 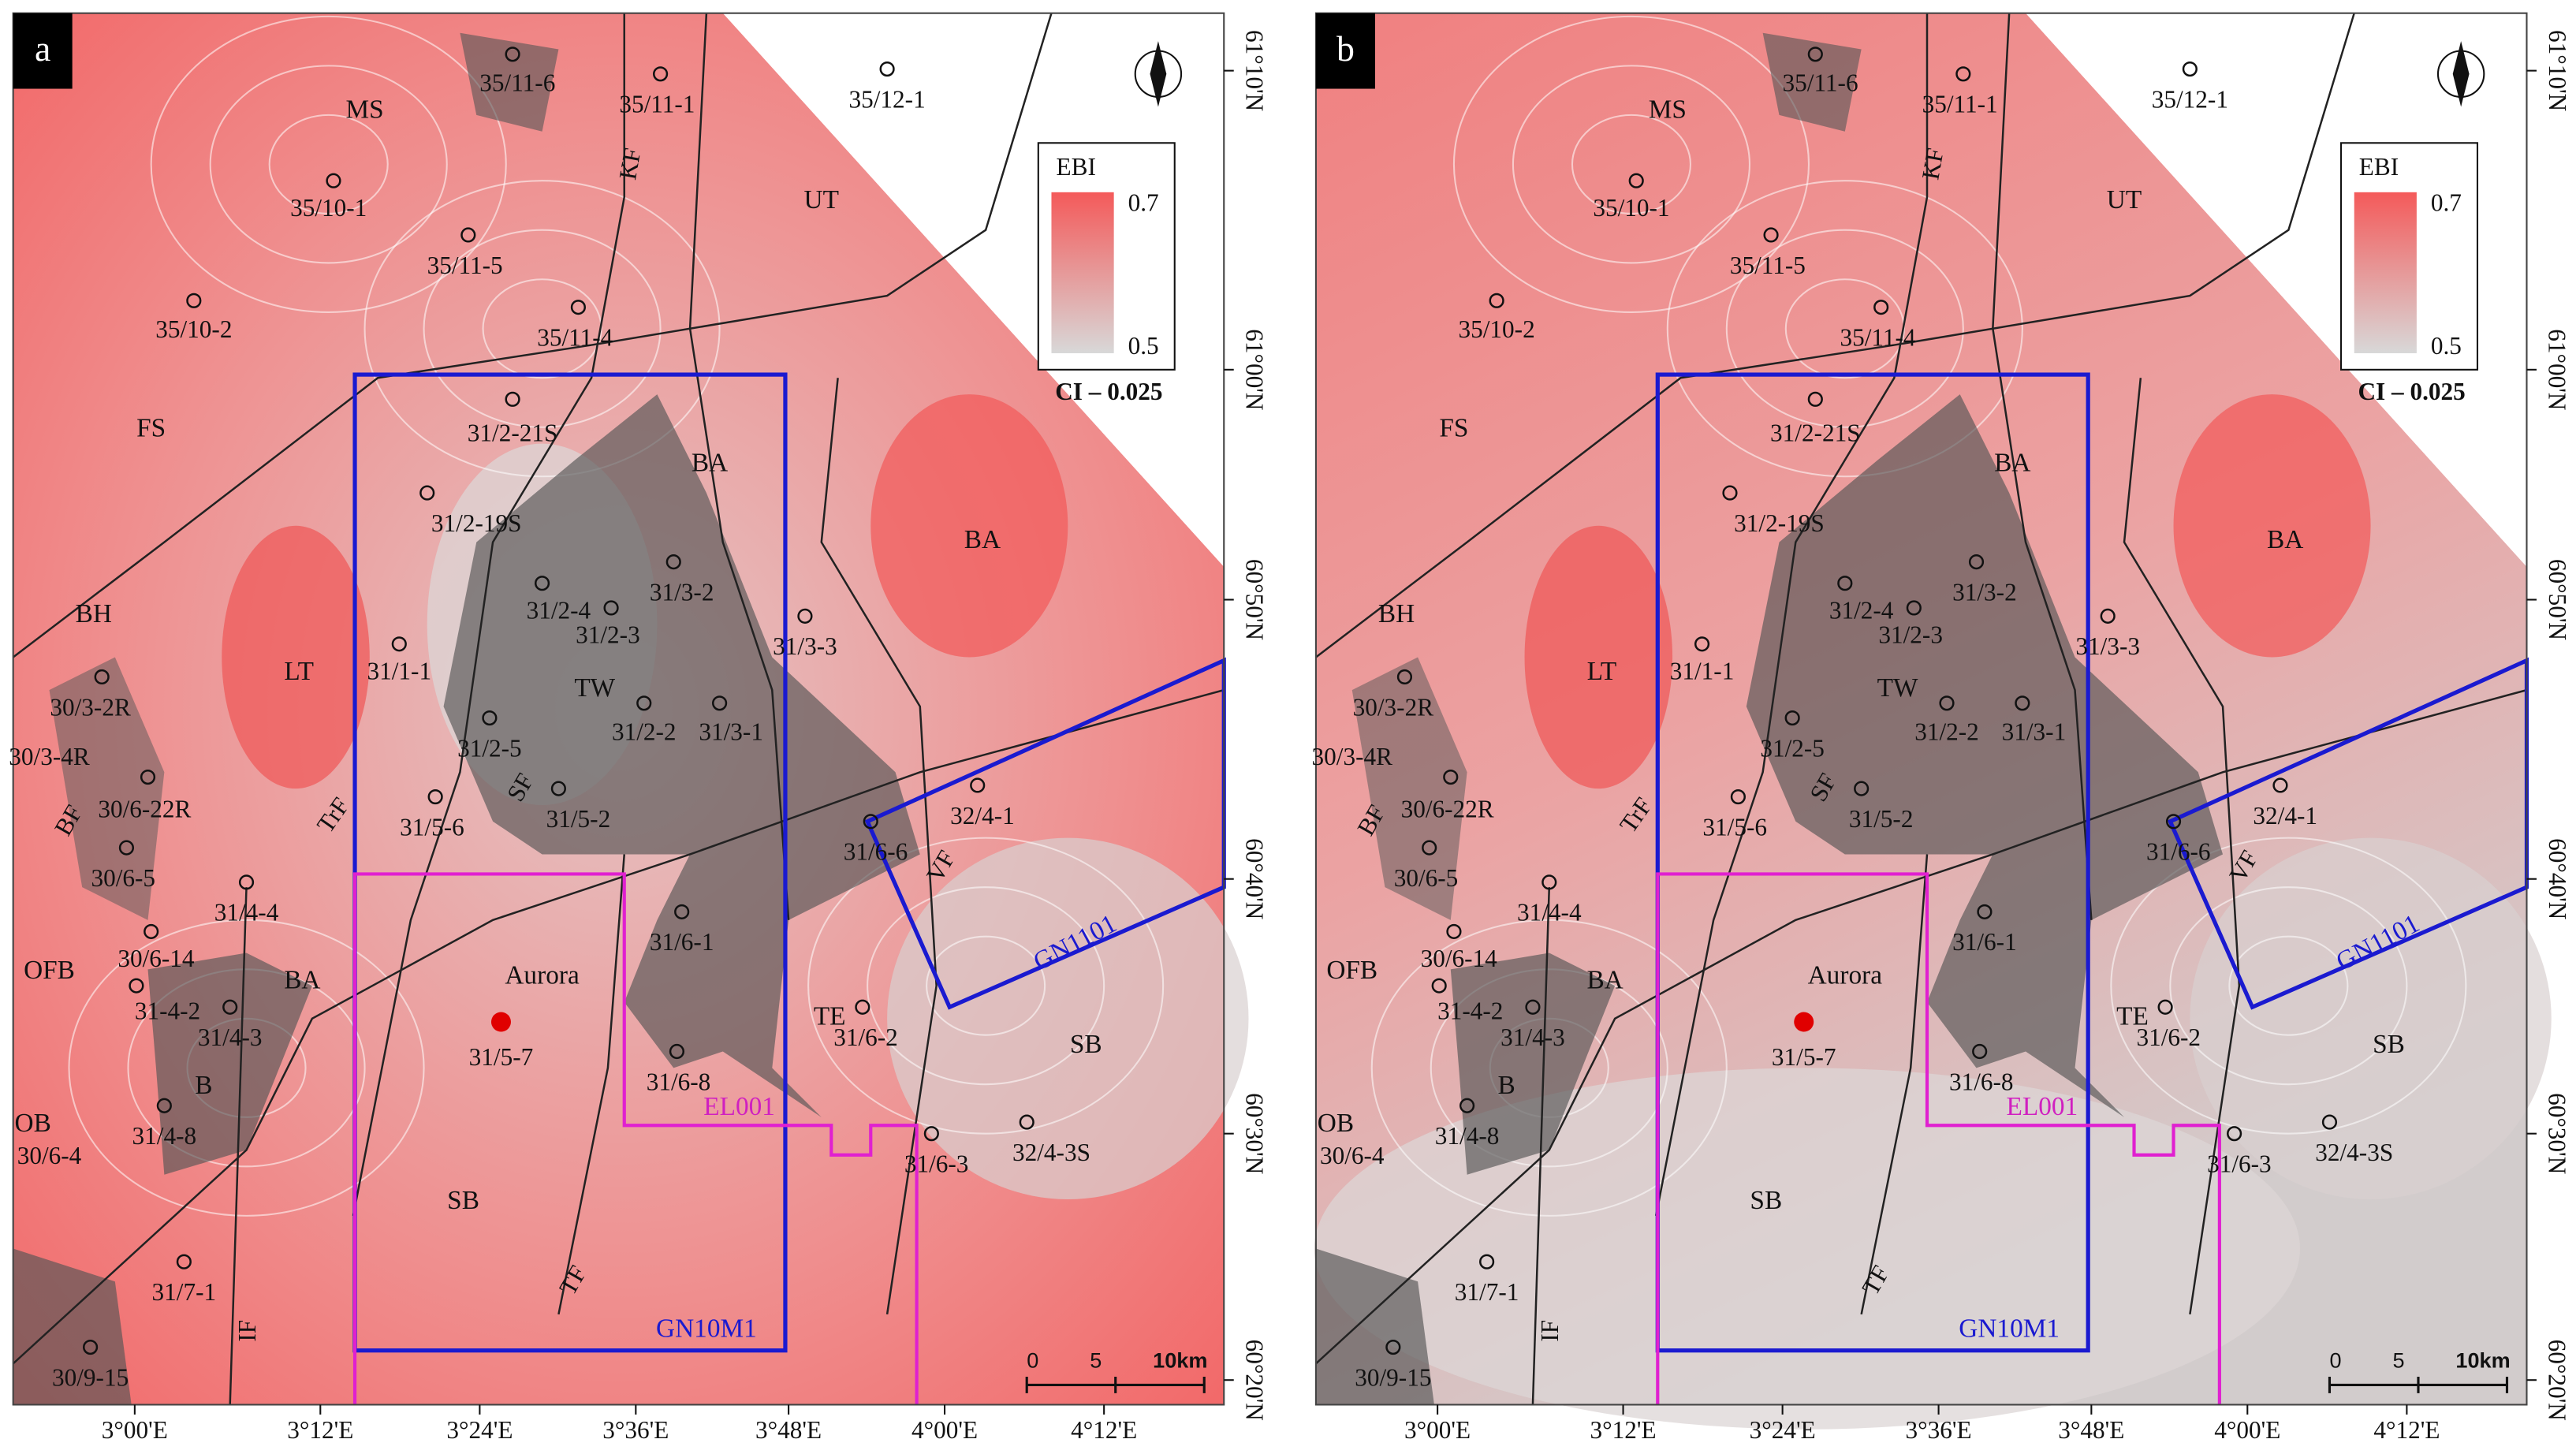 What do you see at coordinates (490, 748) in the screenshot?
I see `well-label: 31/2-5` at bounding box center [490, 748].